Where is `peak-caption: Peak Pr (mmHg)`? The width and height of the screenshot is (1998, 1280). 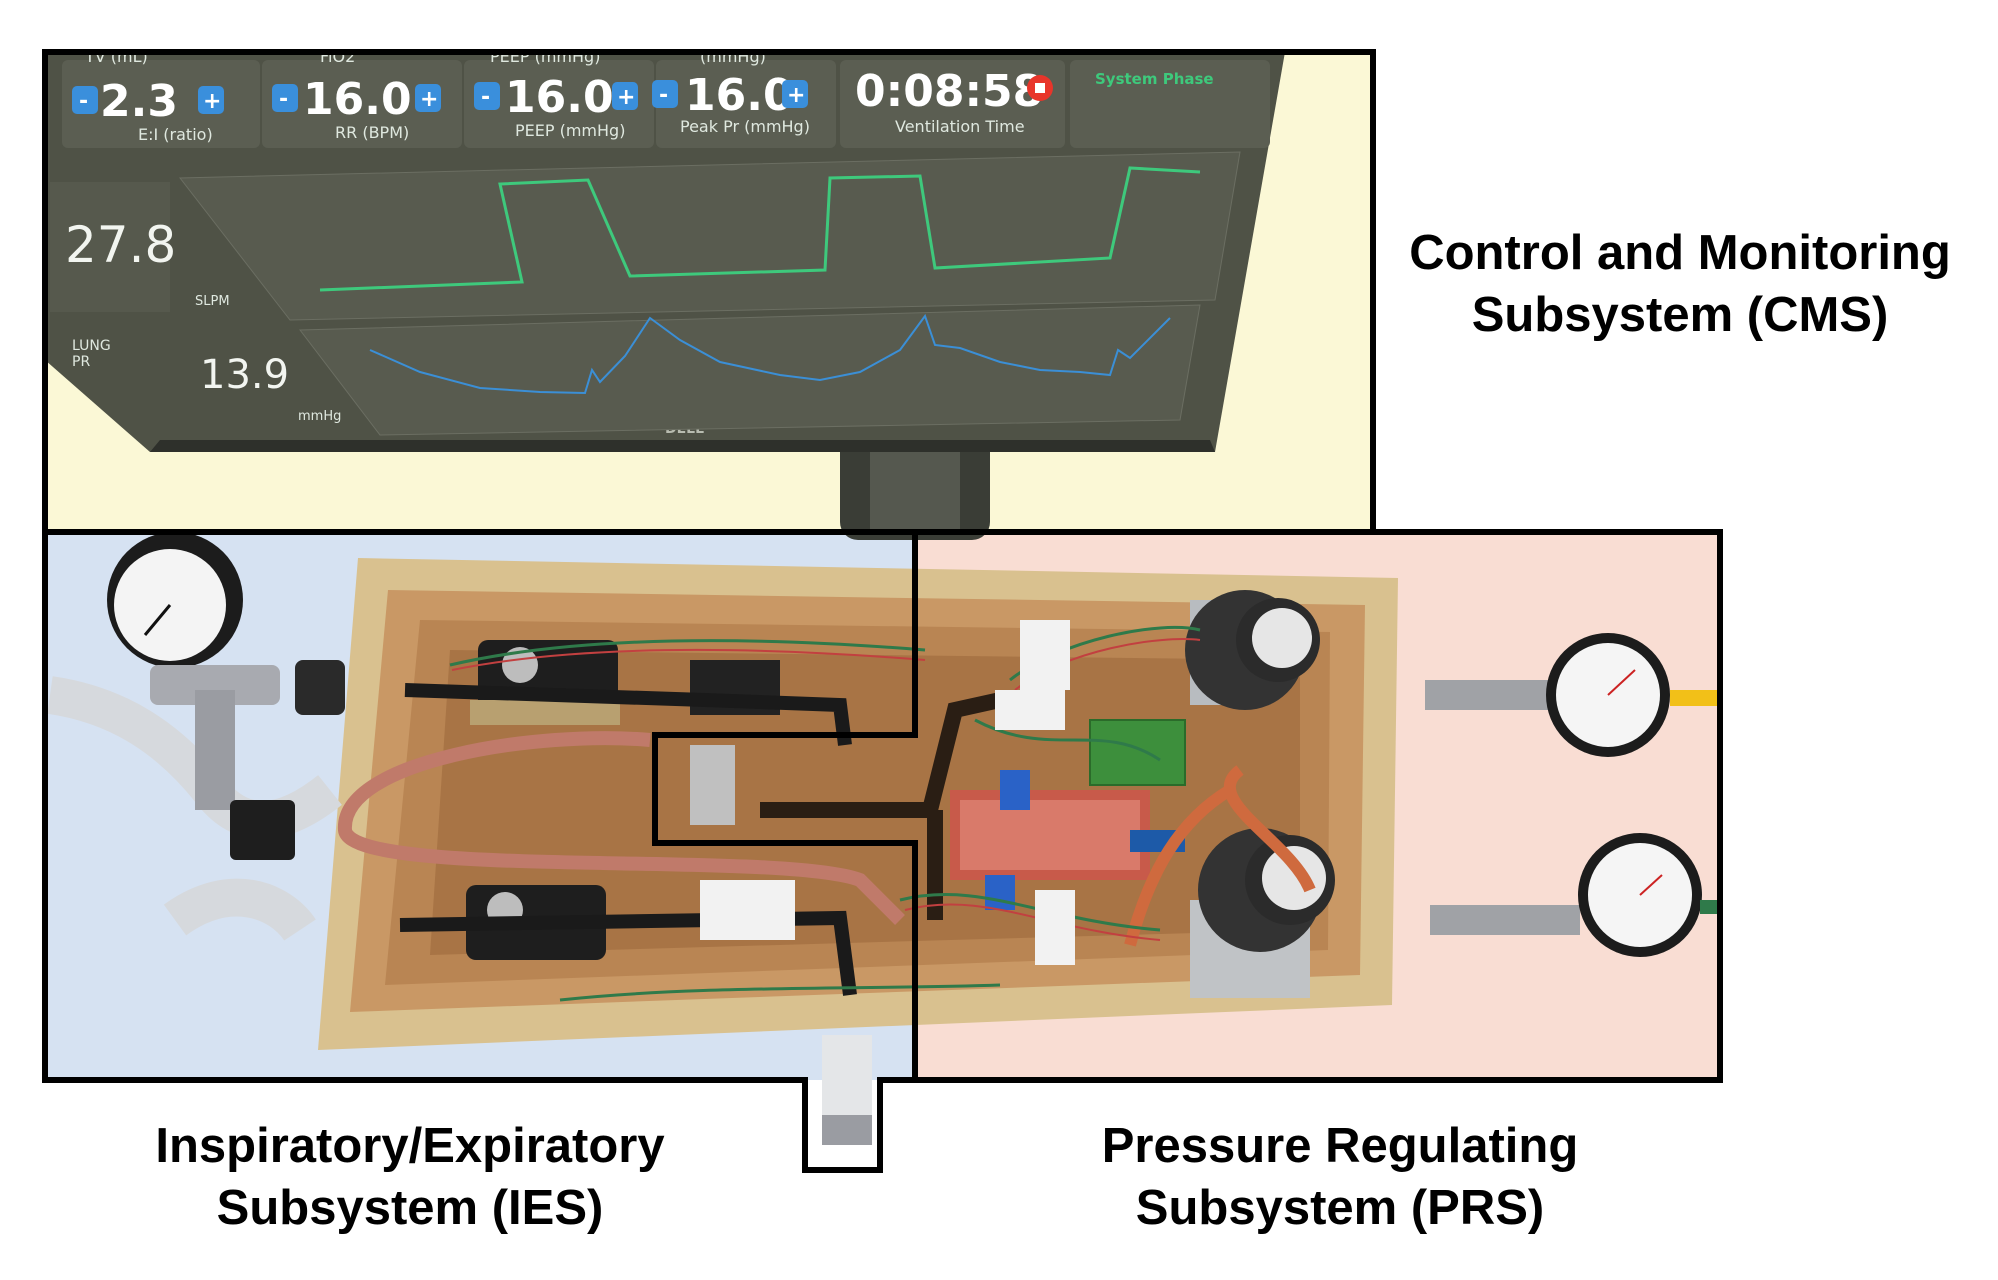 peak-caption: Peak Pr (mmHg) is located at coordinates (745, 126).